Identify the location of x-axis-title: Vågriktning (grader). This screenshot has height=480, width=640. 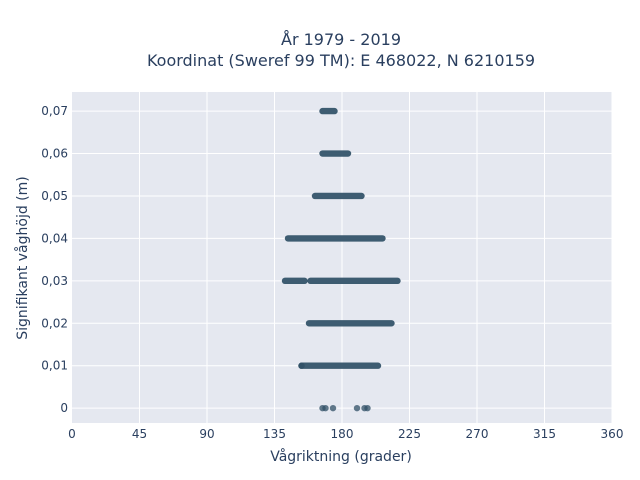
(341, 456).